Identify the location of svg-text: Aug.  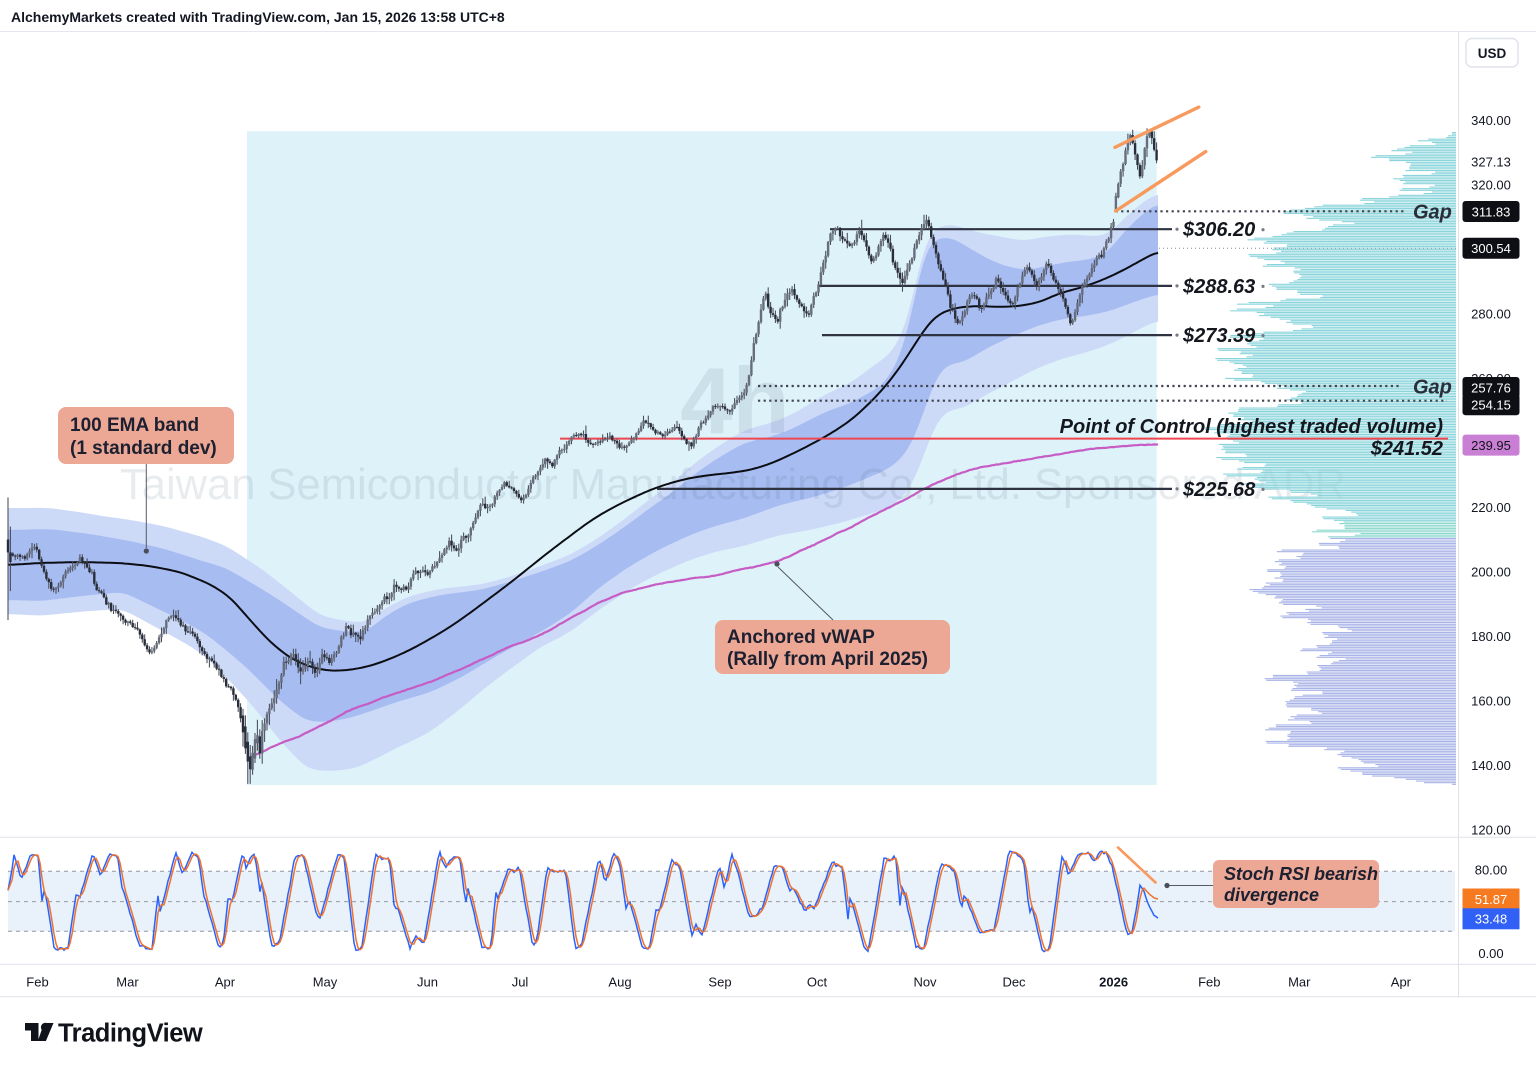
(619, 982).